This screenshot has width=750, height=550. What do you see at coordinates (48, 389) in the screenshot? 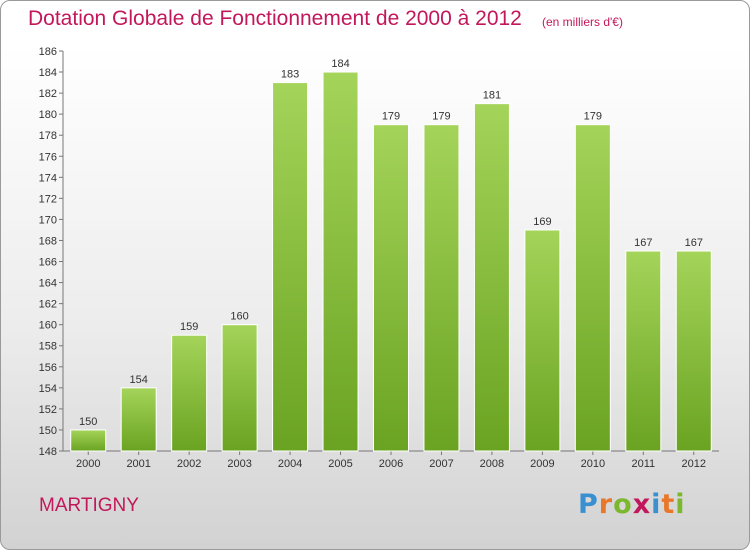
I see `y-tick-label: 154` at bounding box center [48, 389].